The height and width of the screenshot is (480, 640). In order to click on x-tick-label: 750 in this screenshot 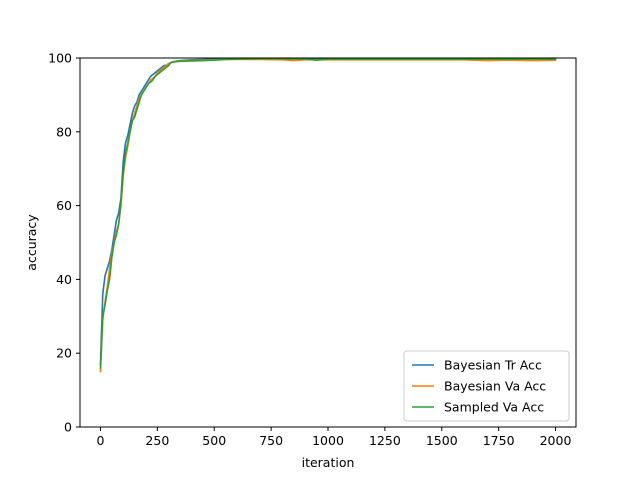, I will do `click(271, 440)`.